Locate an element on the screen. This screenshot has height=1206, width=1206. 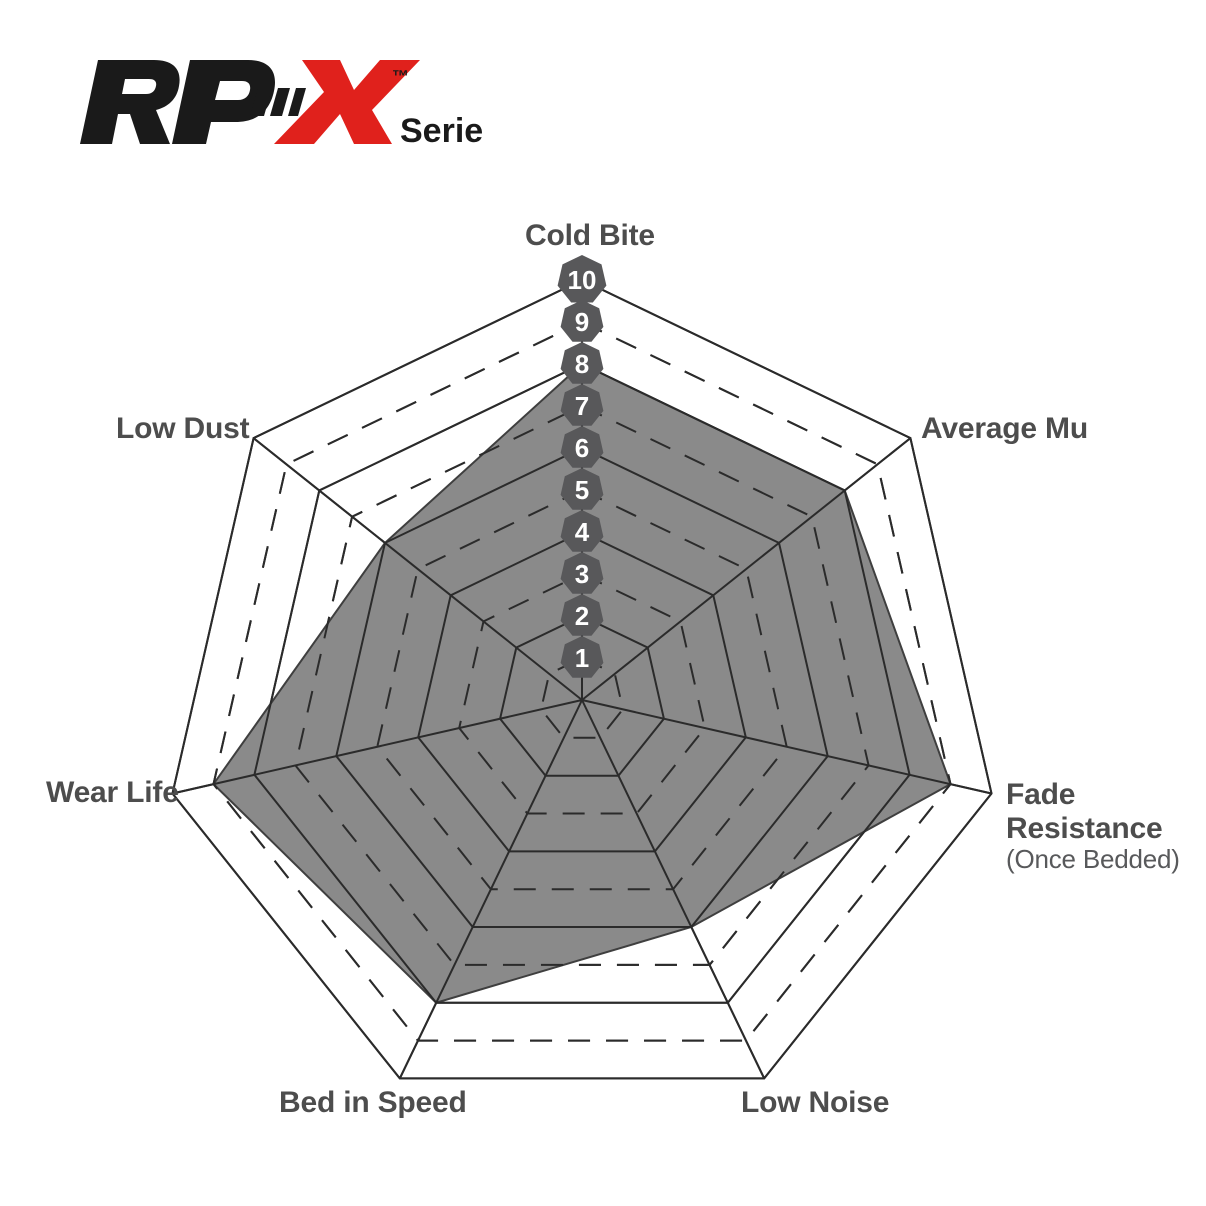
scale-badge-text-10: 10 is located at coordinates (582, 280).